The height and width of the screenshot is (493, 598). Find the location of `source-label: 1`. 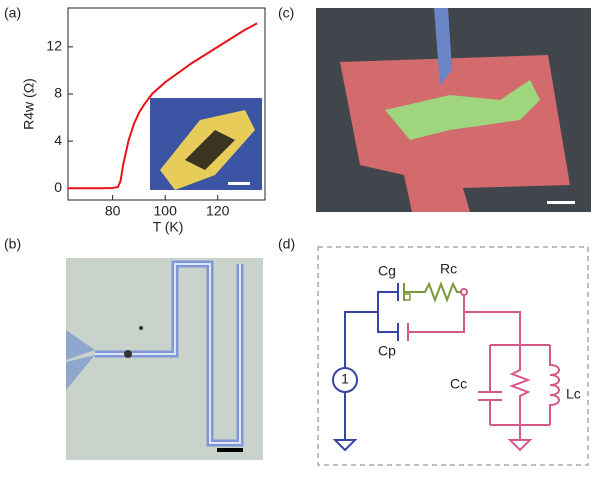

source-label: 1 is located at coordinates (345, 379).